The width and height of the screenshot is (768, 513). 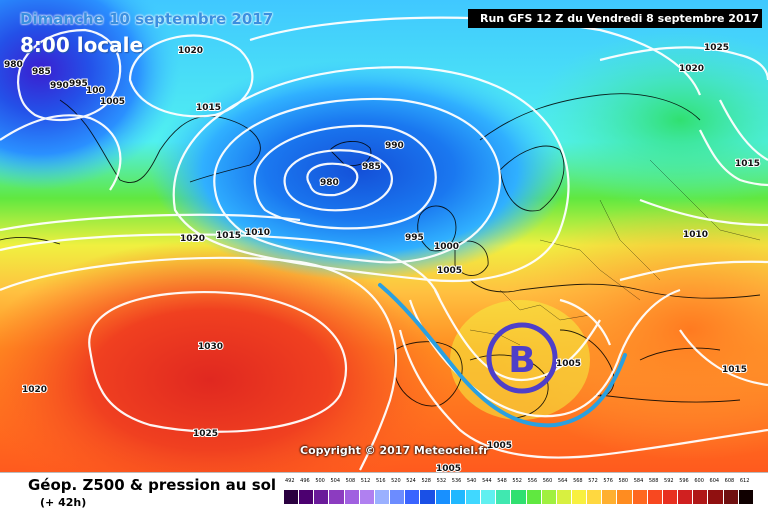 I want to click on trough-axis-line, so click(x=502, y=355).